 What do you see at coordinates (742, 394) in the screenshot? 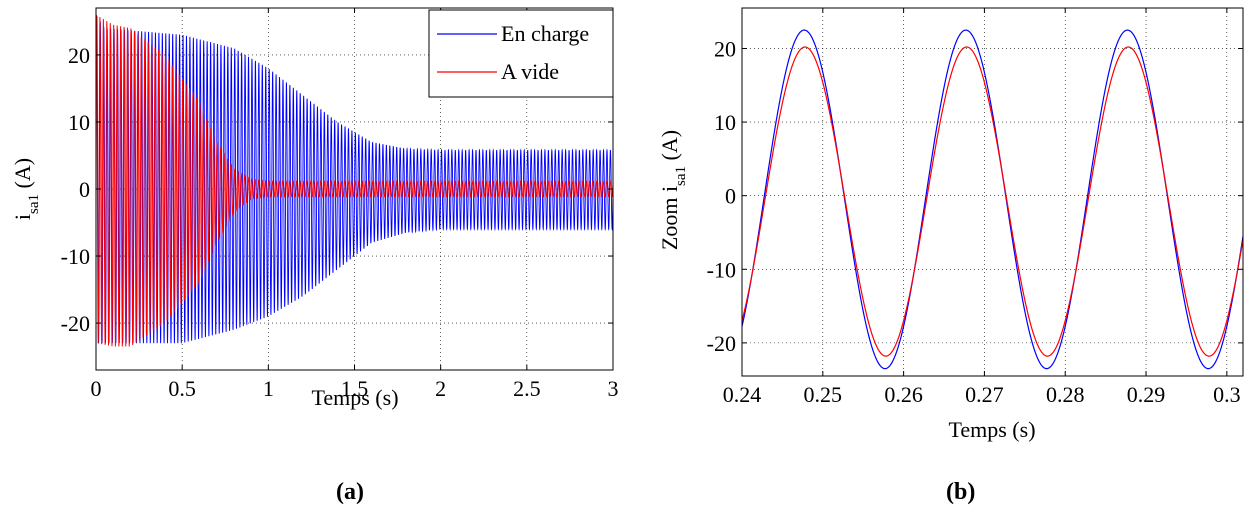
I see `x-tick-label-b: 0.24` at bounding box center [742, 394].